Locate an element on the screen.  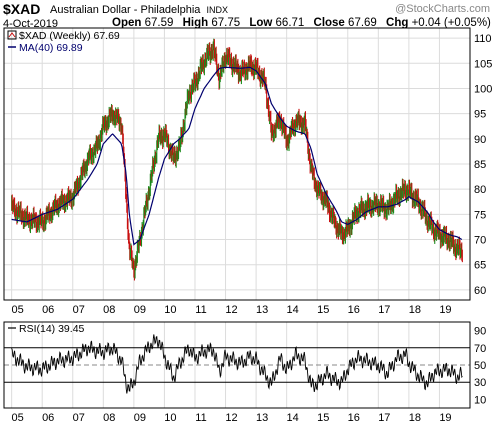
price-y-tick-label: 65 is located at coordinates (480, 266).